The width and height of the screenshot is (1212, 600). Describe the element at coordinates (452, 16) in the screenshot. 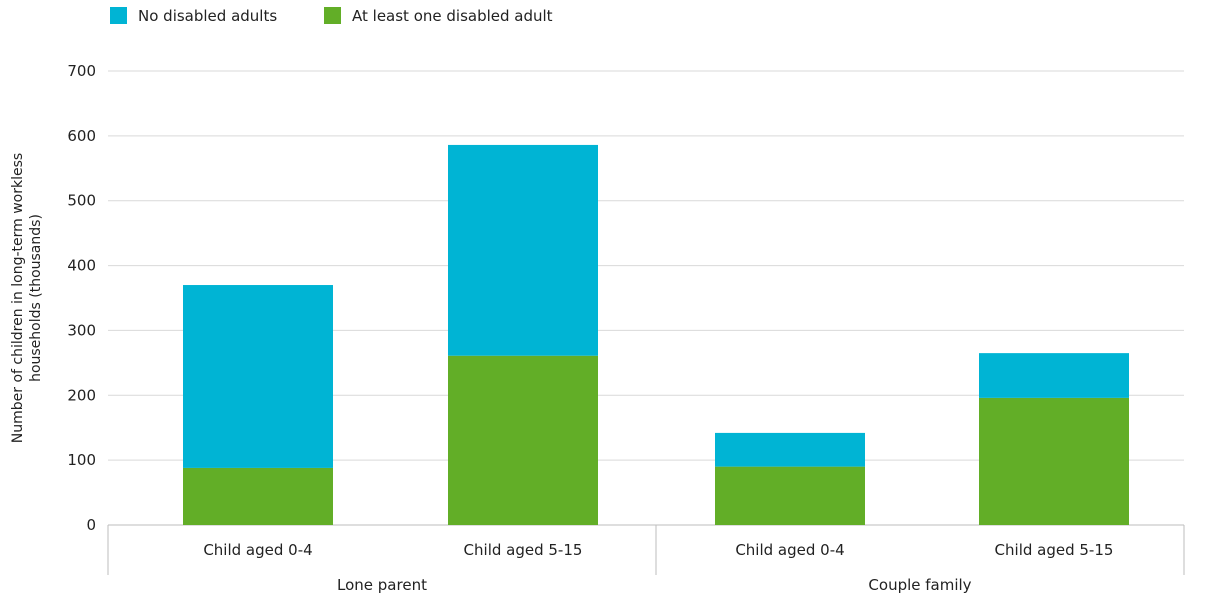

I see `legend-label: At least one disabled adult` at that location.